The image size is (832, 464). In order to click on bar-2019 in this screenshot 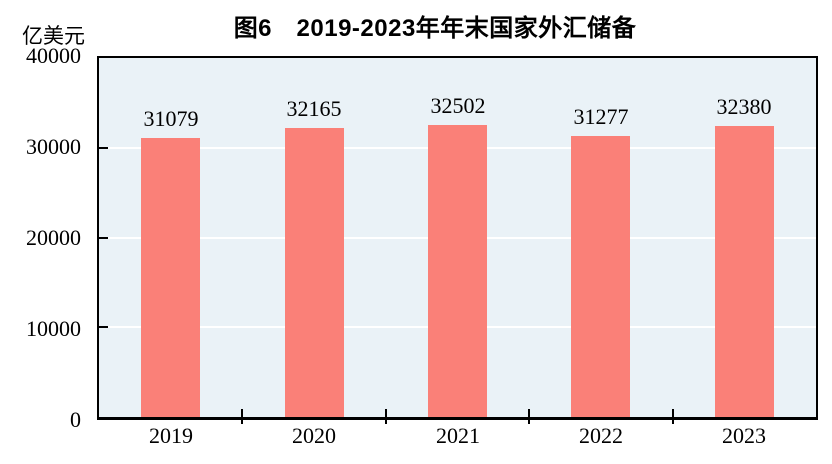, I will do `click(170, 277)`.